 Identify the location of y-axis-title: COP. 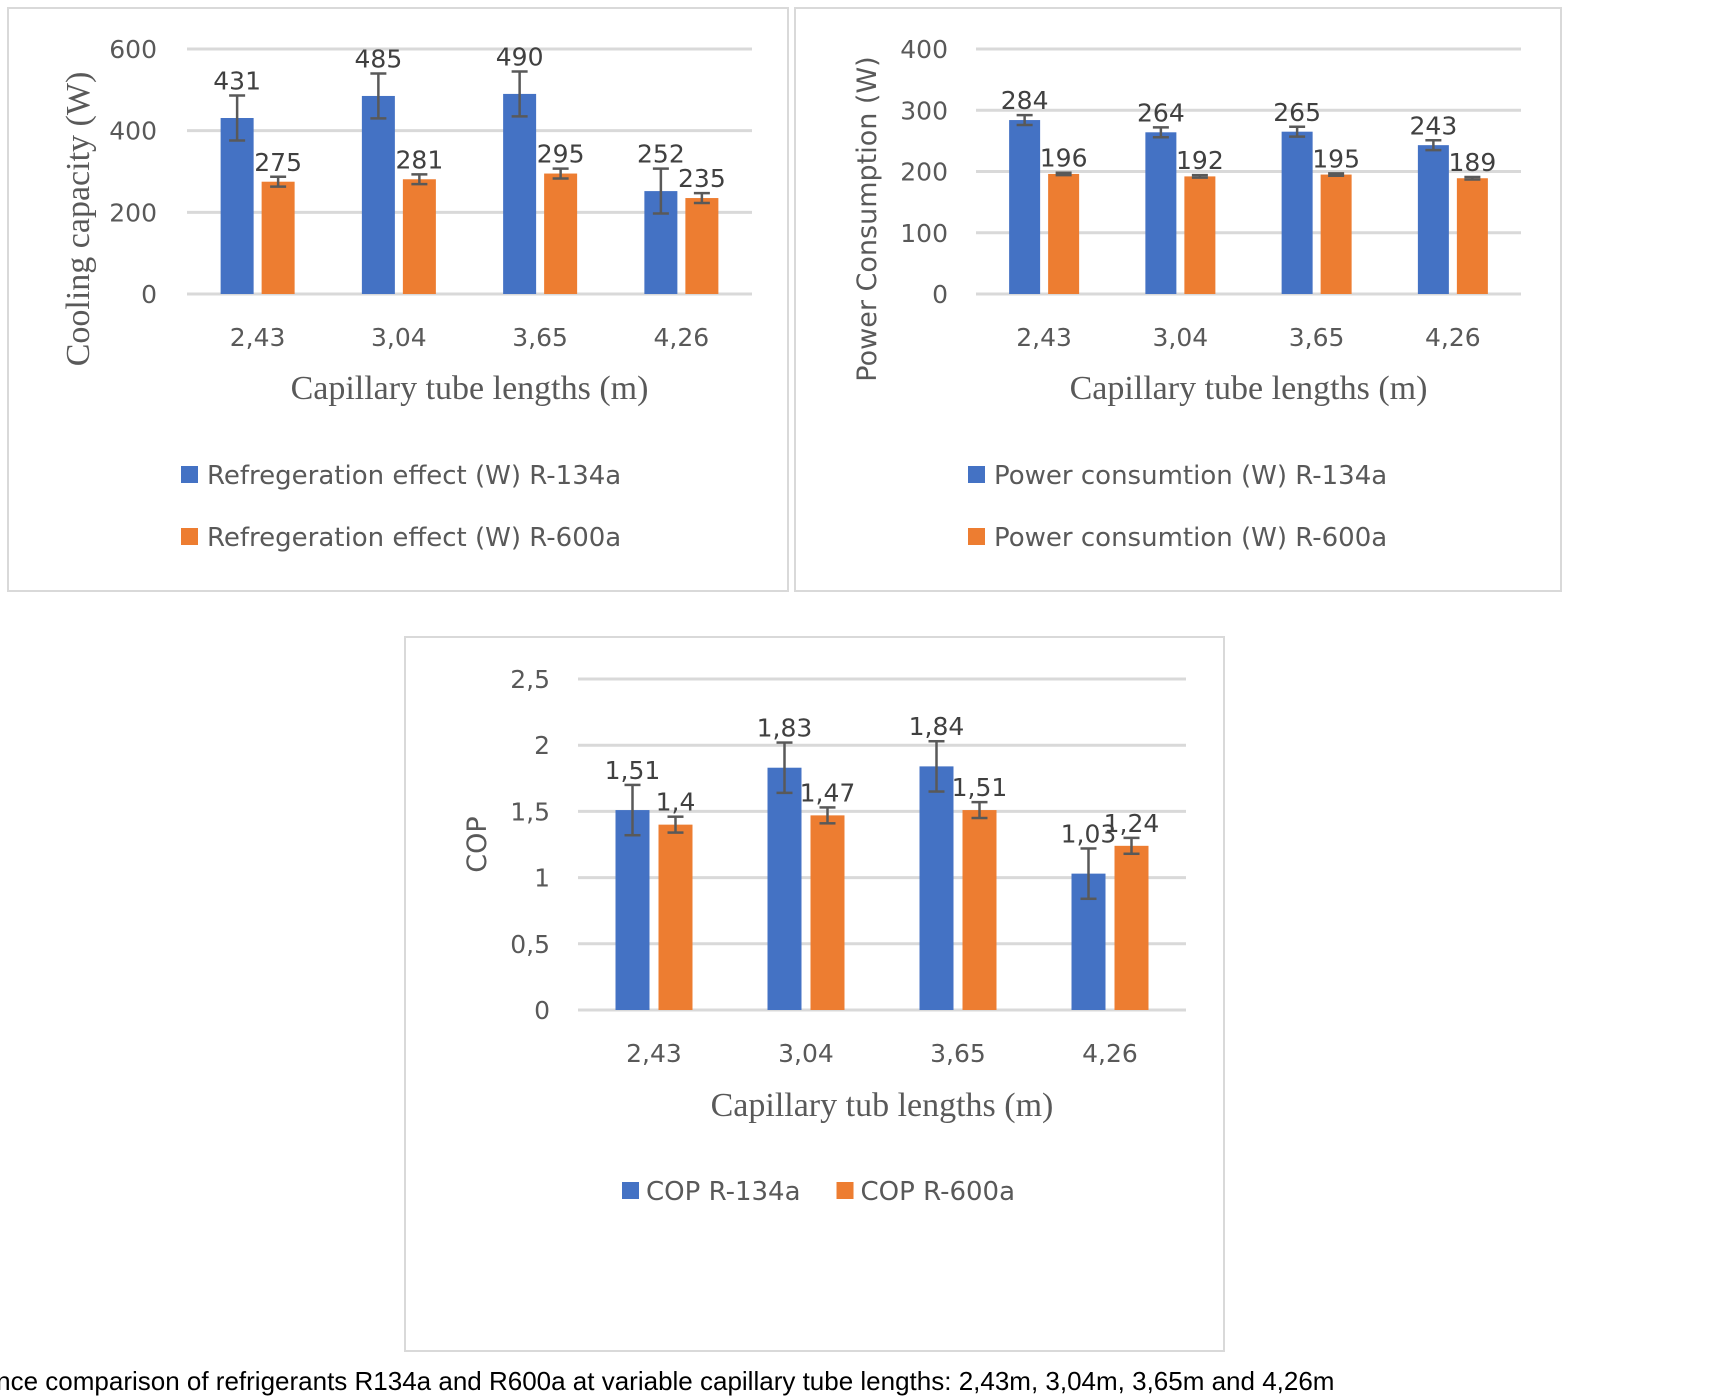
(477, 844).